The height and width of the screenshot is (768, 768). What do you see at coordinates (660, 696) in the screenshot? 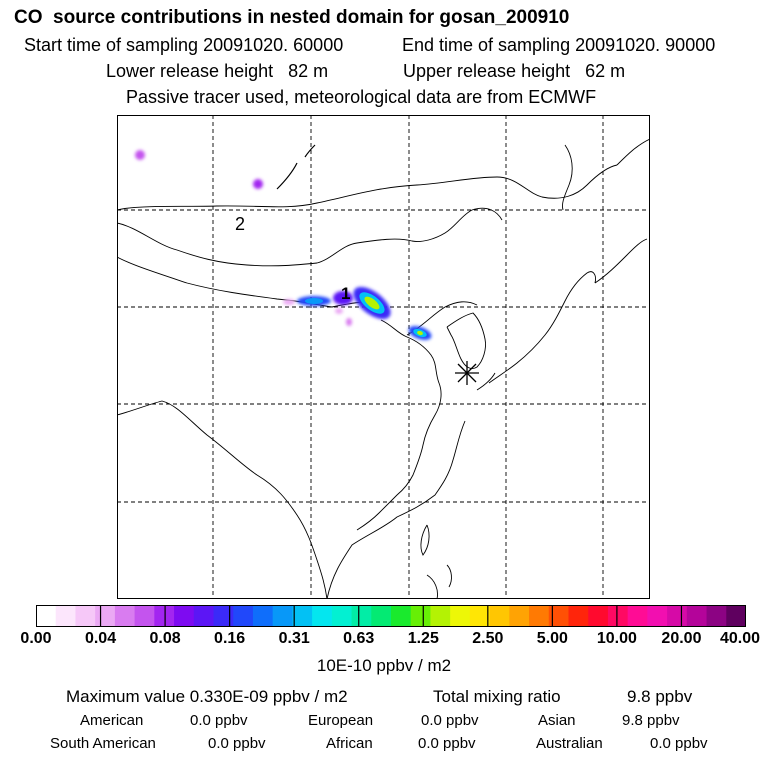
I see `total-mixing-value: 9.8 ppbv` at bounding box center [660, 696].